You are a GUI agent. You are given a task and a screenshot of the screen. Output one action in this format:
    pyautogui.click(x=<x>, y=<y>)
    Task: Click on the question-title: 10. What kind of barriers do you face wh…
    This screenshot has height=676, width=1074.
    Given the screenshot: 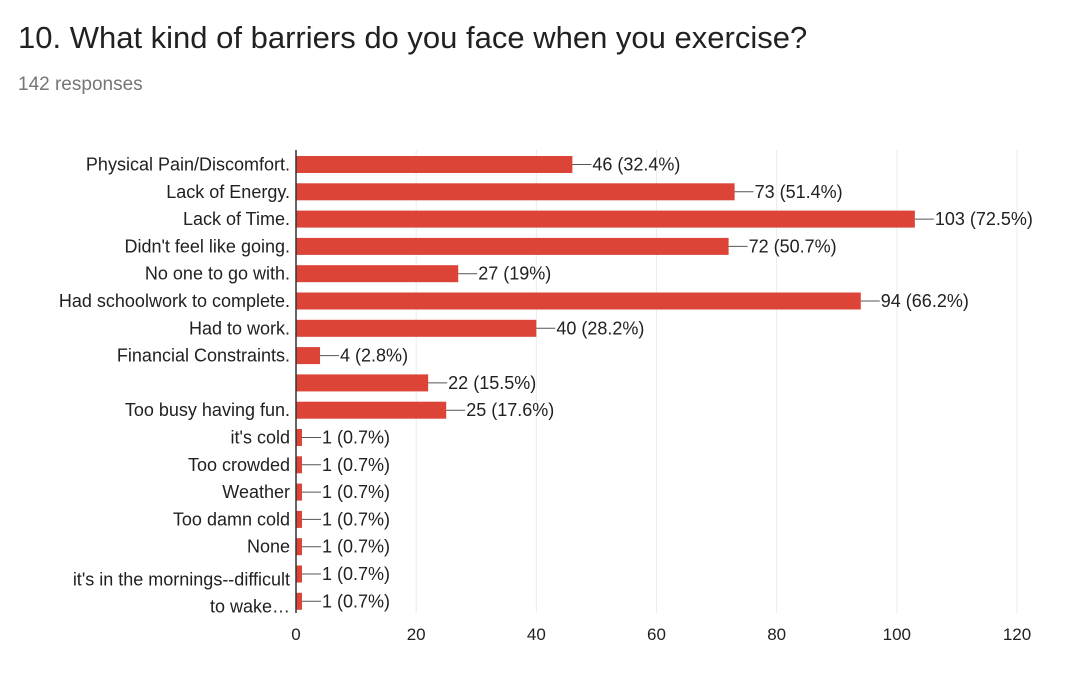 What is the action you would take?
    pyautogui.click(x=413, y=37)
    